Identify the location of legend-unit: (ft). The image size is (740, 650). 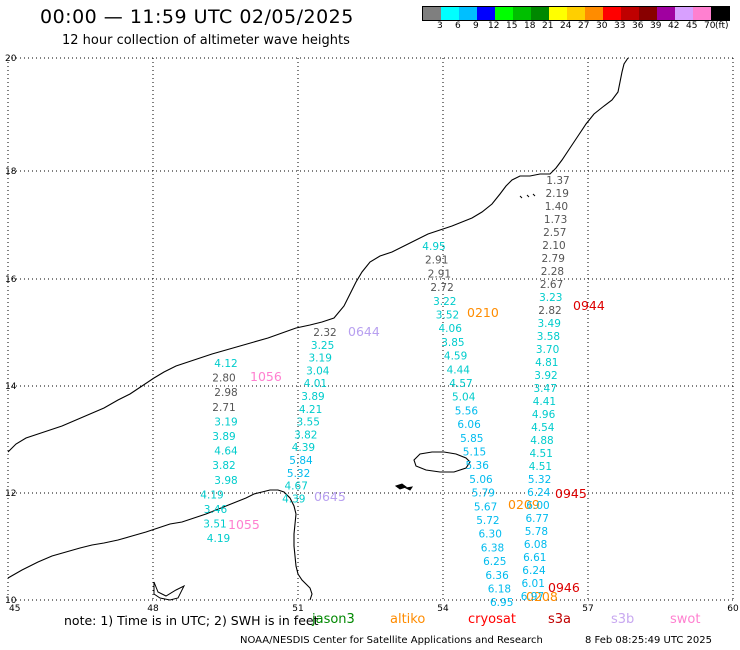
(722, 26).